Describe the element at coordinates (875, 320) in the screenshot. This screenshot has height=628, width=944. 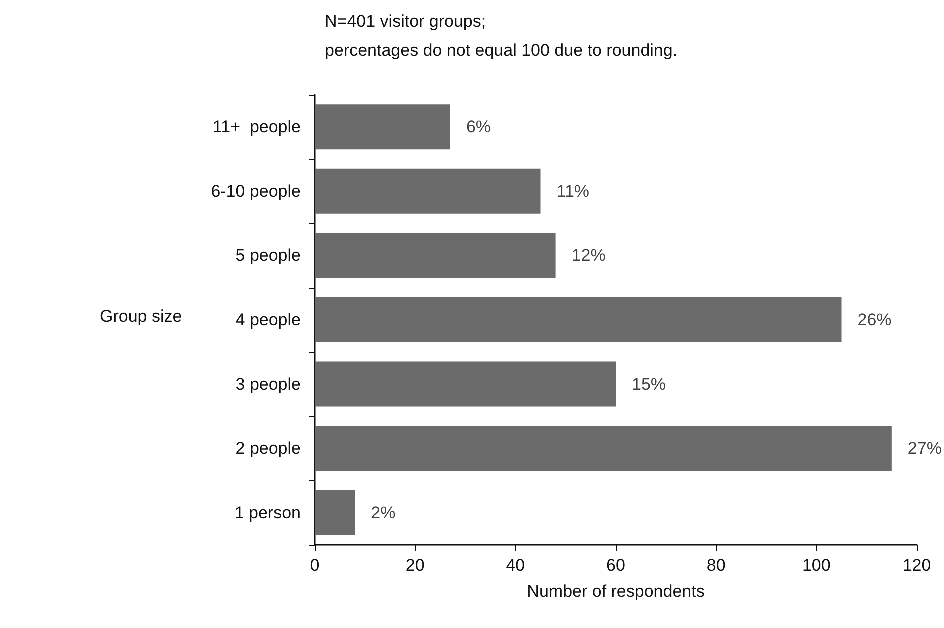
I see `annotation: 26%` at that location.